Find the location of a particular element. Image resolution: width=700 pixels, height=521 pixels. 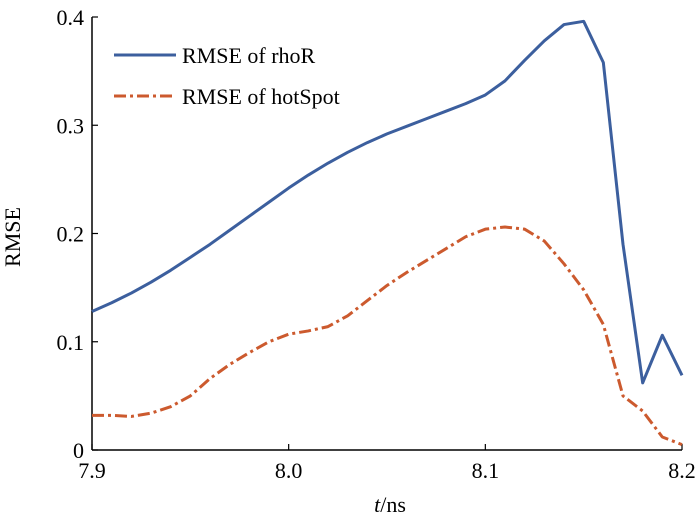

x-tick-label: 8.2 is located at coordinates (682, 470).